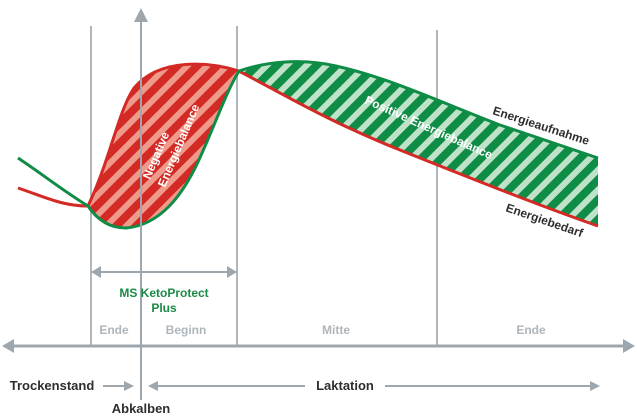 This screenshot has width=637, height=419. I want to click on time-axis-arrow-left, so click(8, 346).